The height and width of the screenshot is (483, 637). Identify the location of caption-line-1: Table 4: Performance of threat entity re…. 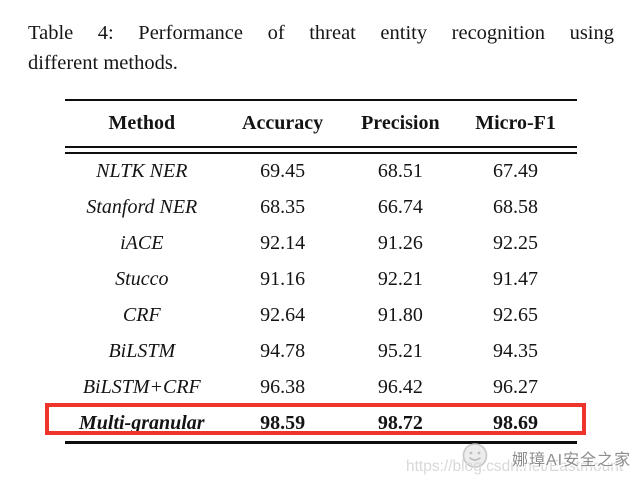
(321, 33).